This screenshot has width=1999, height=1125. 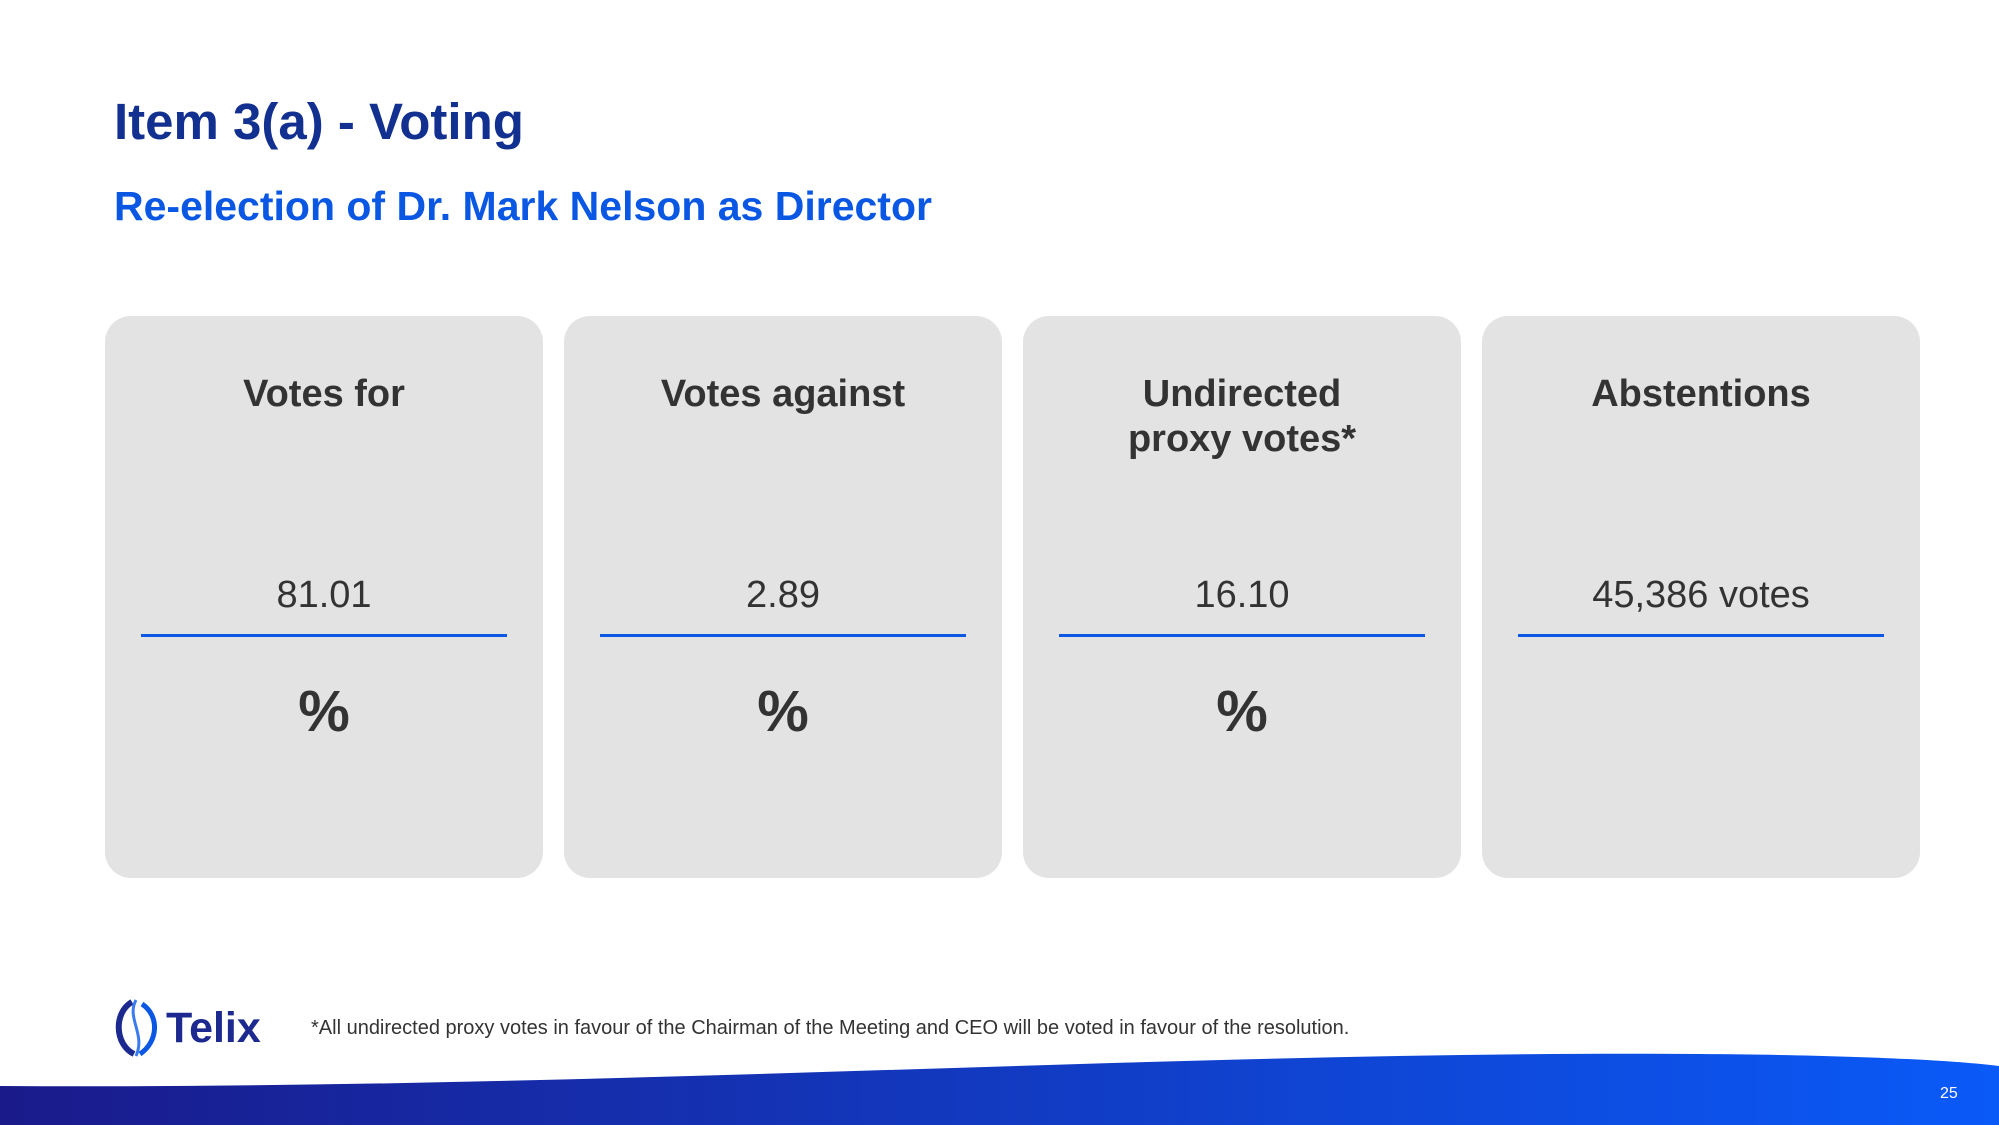 I want to click on card-label: Votes for, so click(x=324, y=394).